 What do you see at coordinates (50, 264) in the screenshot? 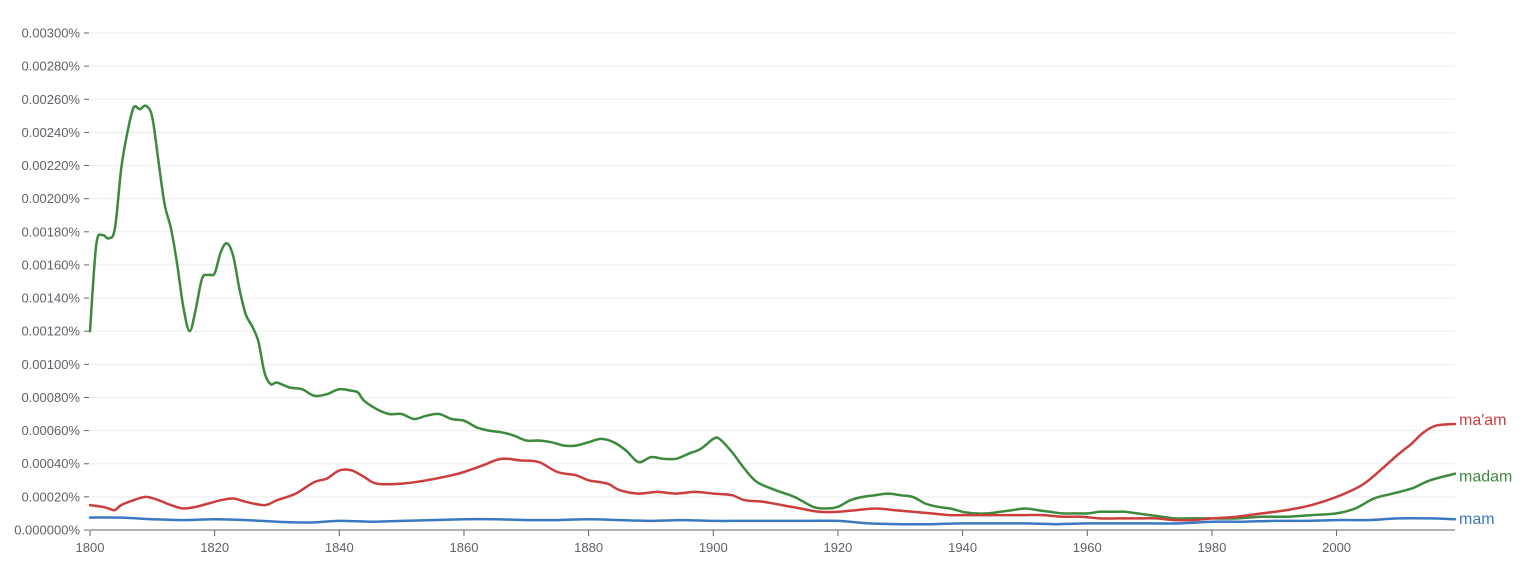
I see `y-tick-label: 0.00160%` at bounding box center [50, 264].